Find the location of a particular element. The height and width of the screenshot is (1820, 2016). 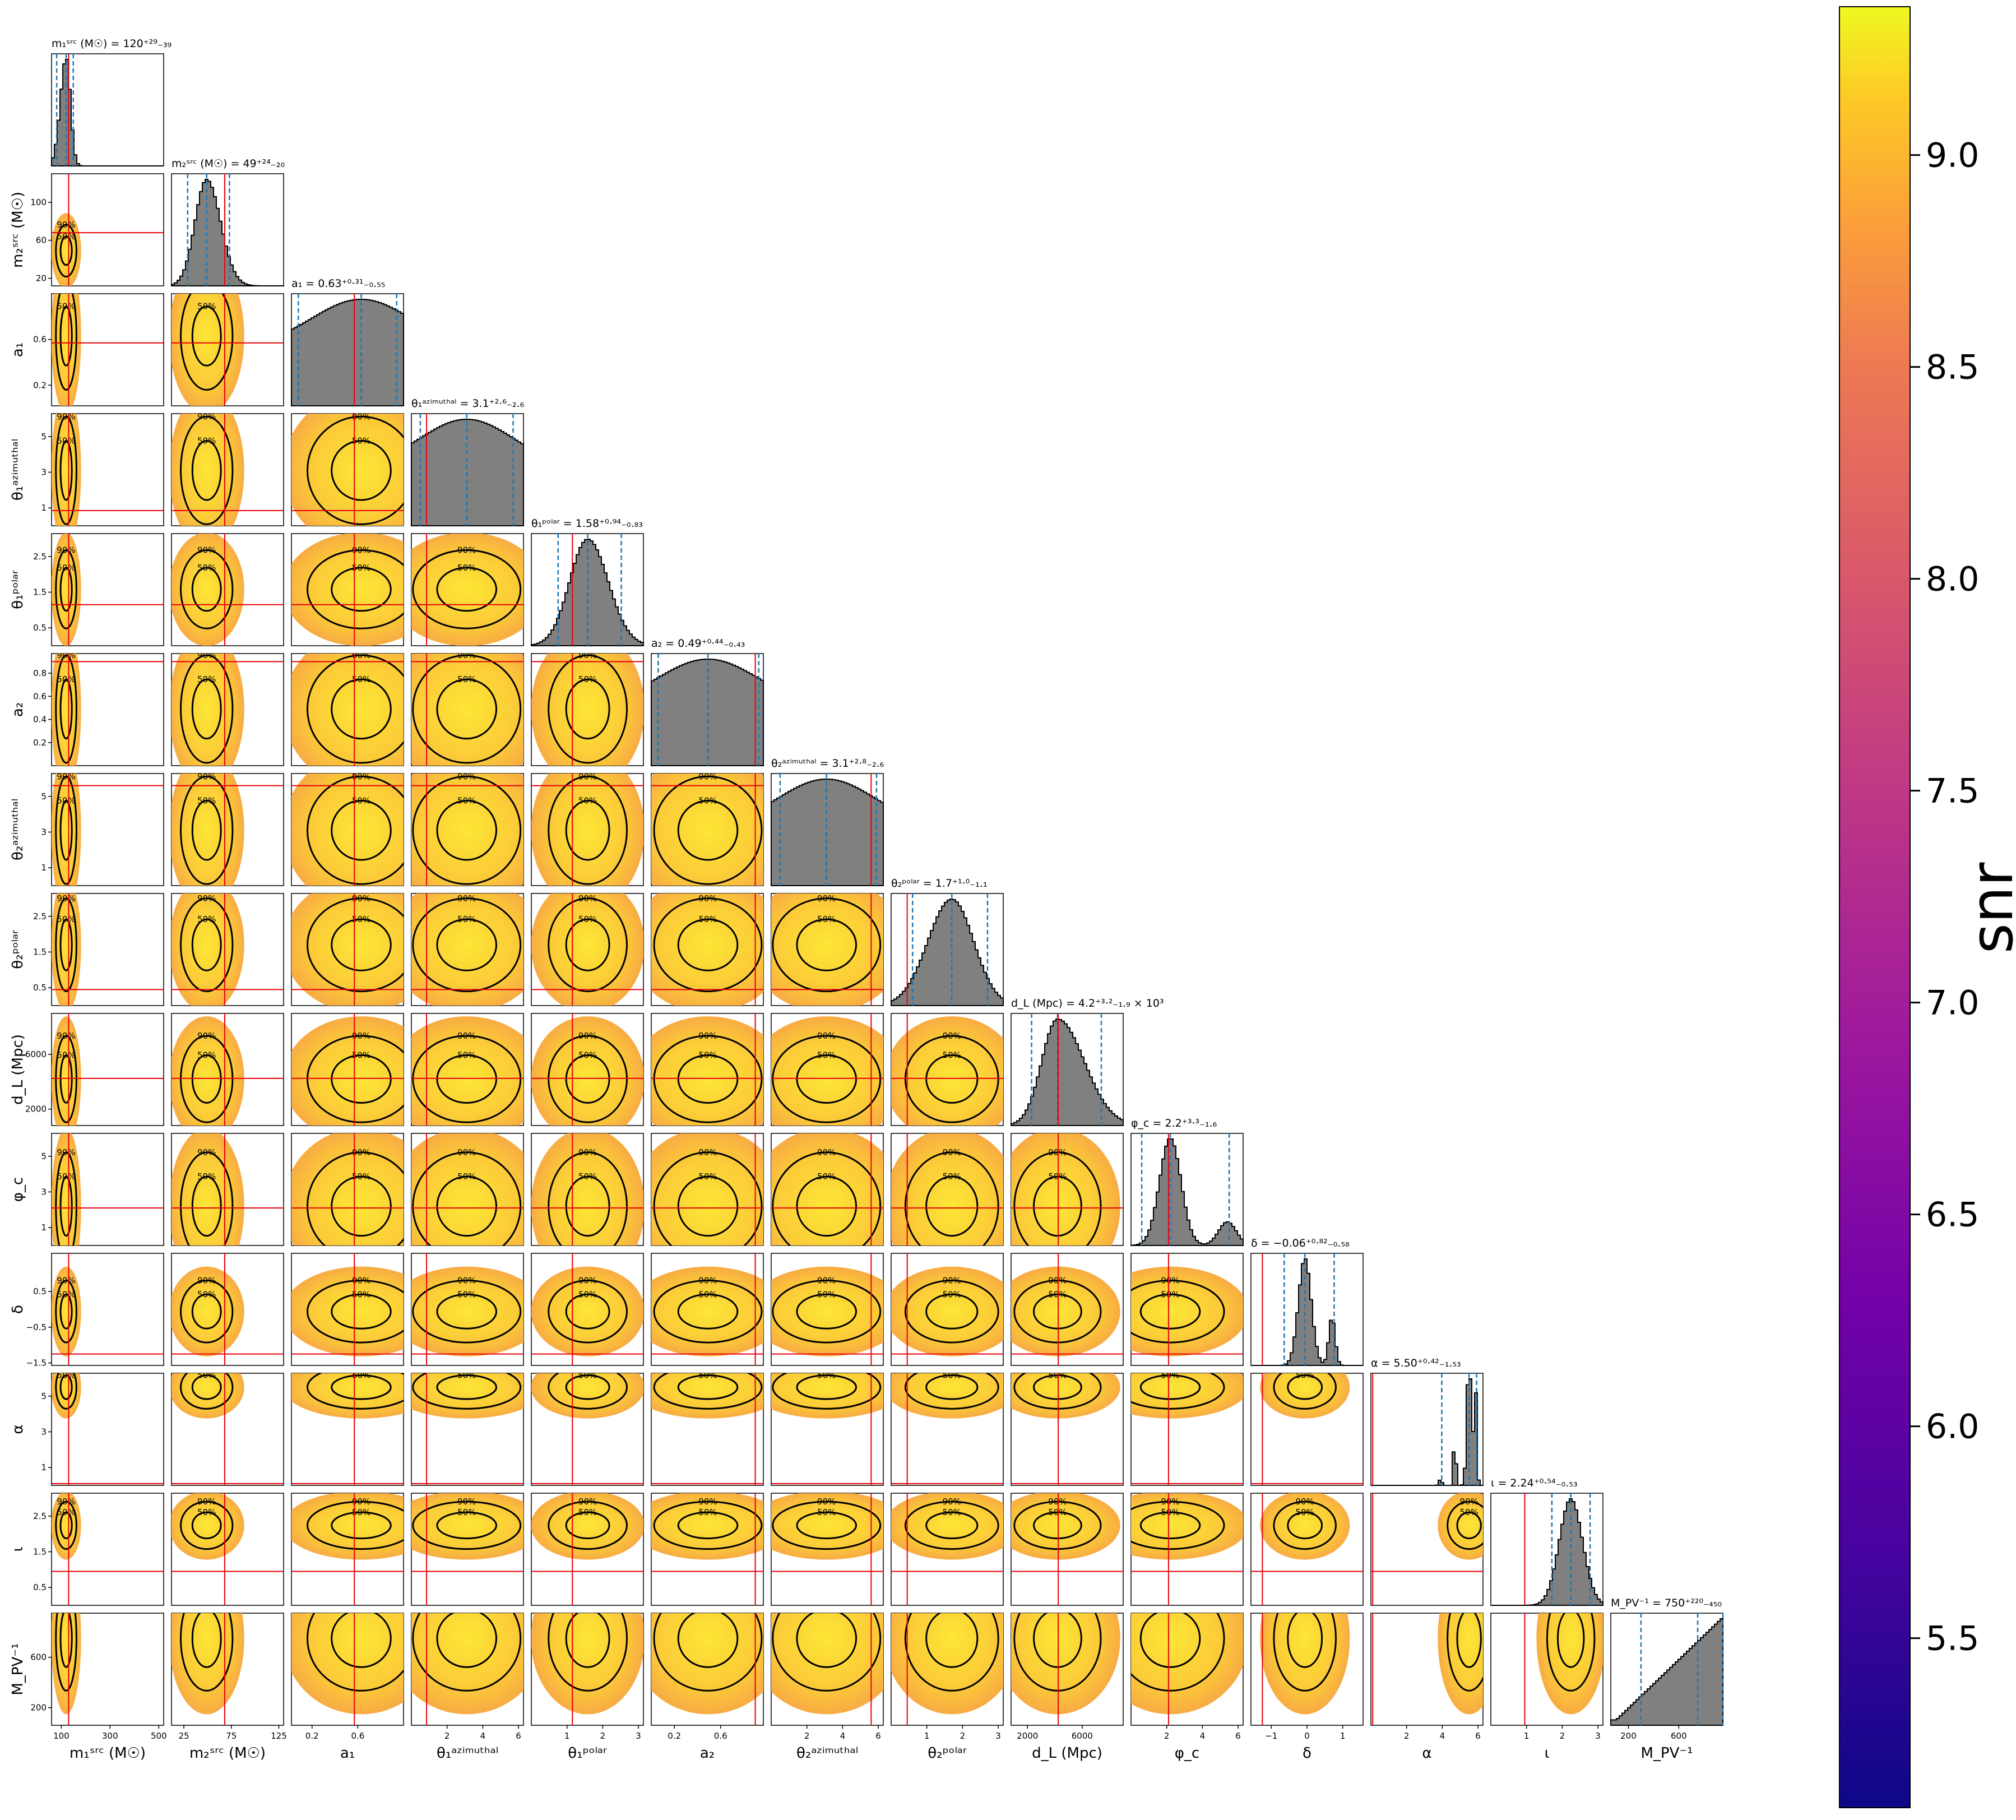

scatter-m2-phic: 90% 50% is located at coordinates (227, 1189).